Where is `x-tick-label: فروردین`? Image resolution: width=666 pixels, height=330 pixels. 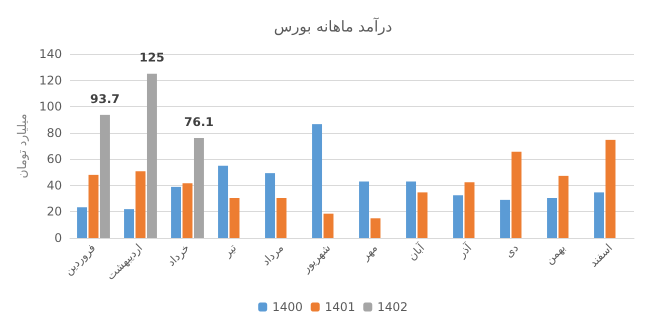 x-tick-label: فروردین is located at coordinates (80, 259).